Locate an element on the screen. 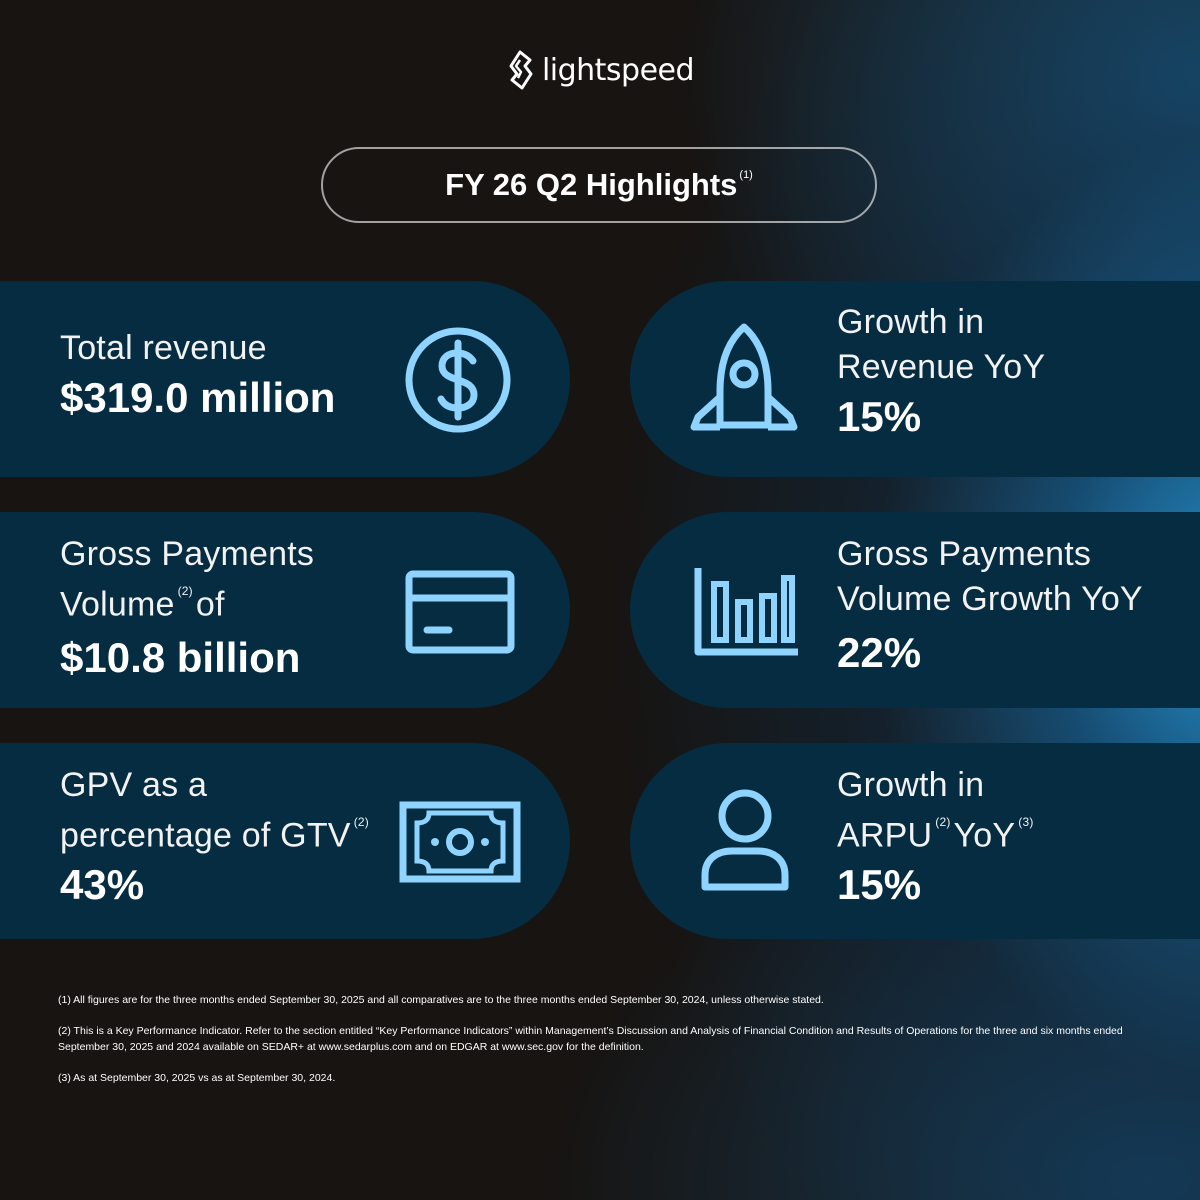  card-total-revenue: Total revenue $319.0 million is located at coordinates (285, 379).